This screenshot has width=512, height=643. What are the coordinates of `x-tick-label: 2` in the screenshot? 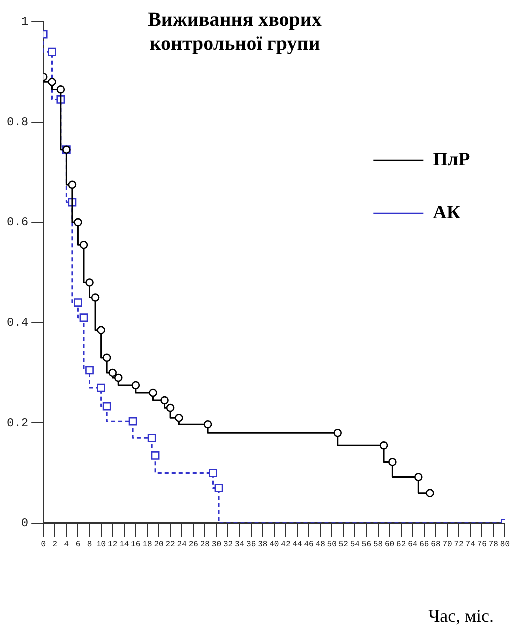 It's located at (55, 545).